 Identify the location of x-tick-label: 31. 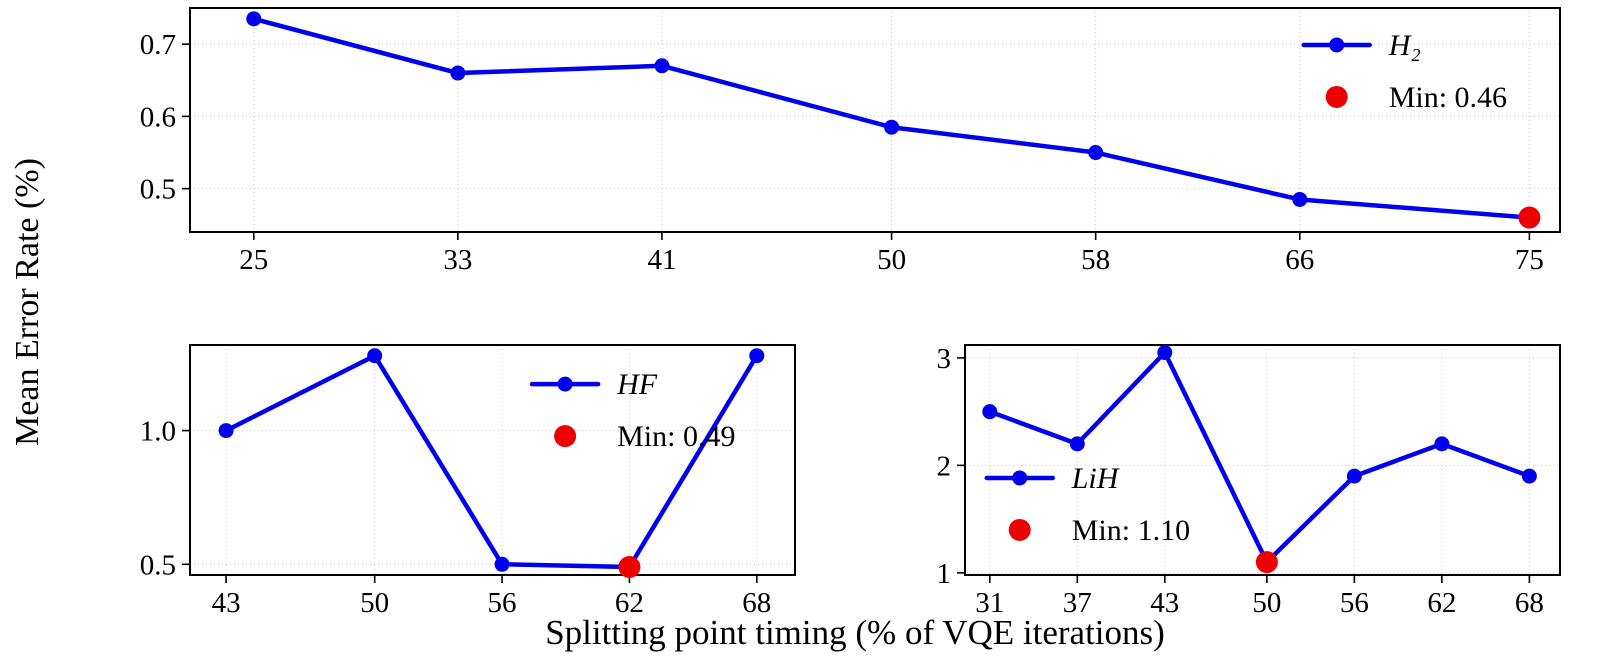
(989, 603).